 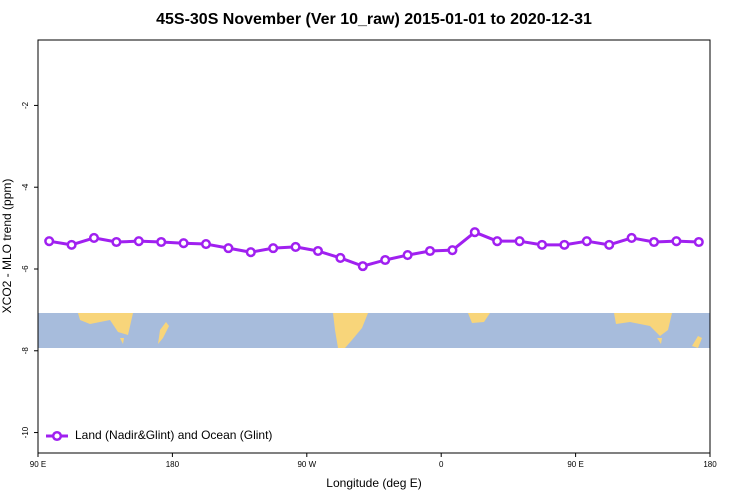 What do you see at coordinates (25, 269) in the screenshot?
I see `y-tick-label: -6` at bounding box center [25, 269].